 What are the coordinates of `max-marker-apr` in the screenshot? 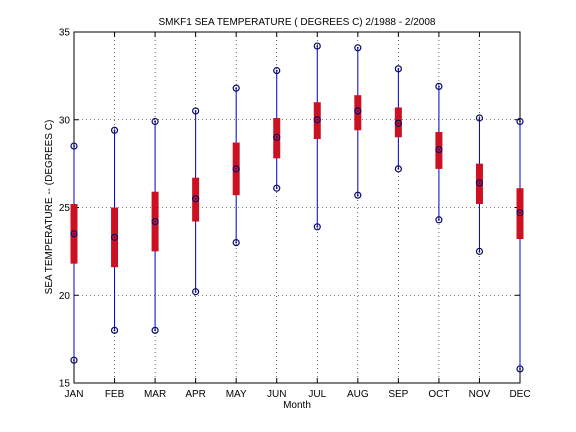 It's located at (196, 111).